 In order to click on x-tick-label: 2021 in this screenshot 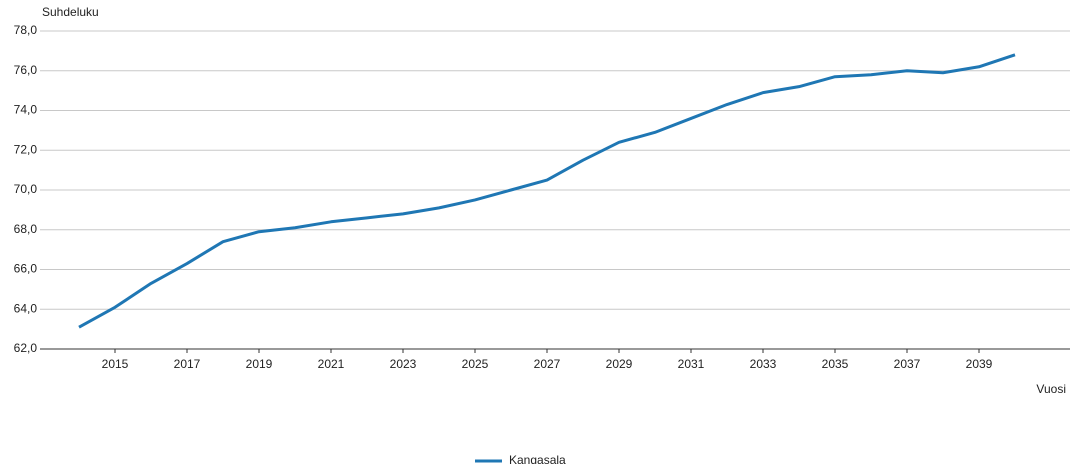, I will do `click(331, 364)`.